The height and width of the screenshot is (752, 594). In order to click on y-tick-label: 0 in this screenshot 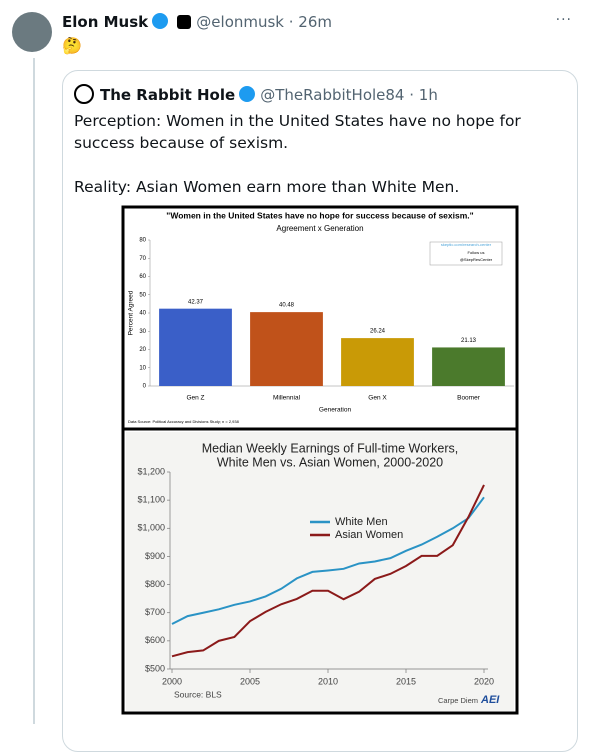, I will do `click(145, 387)`.